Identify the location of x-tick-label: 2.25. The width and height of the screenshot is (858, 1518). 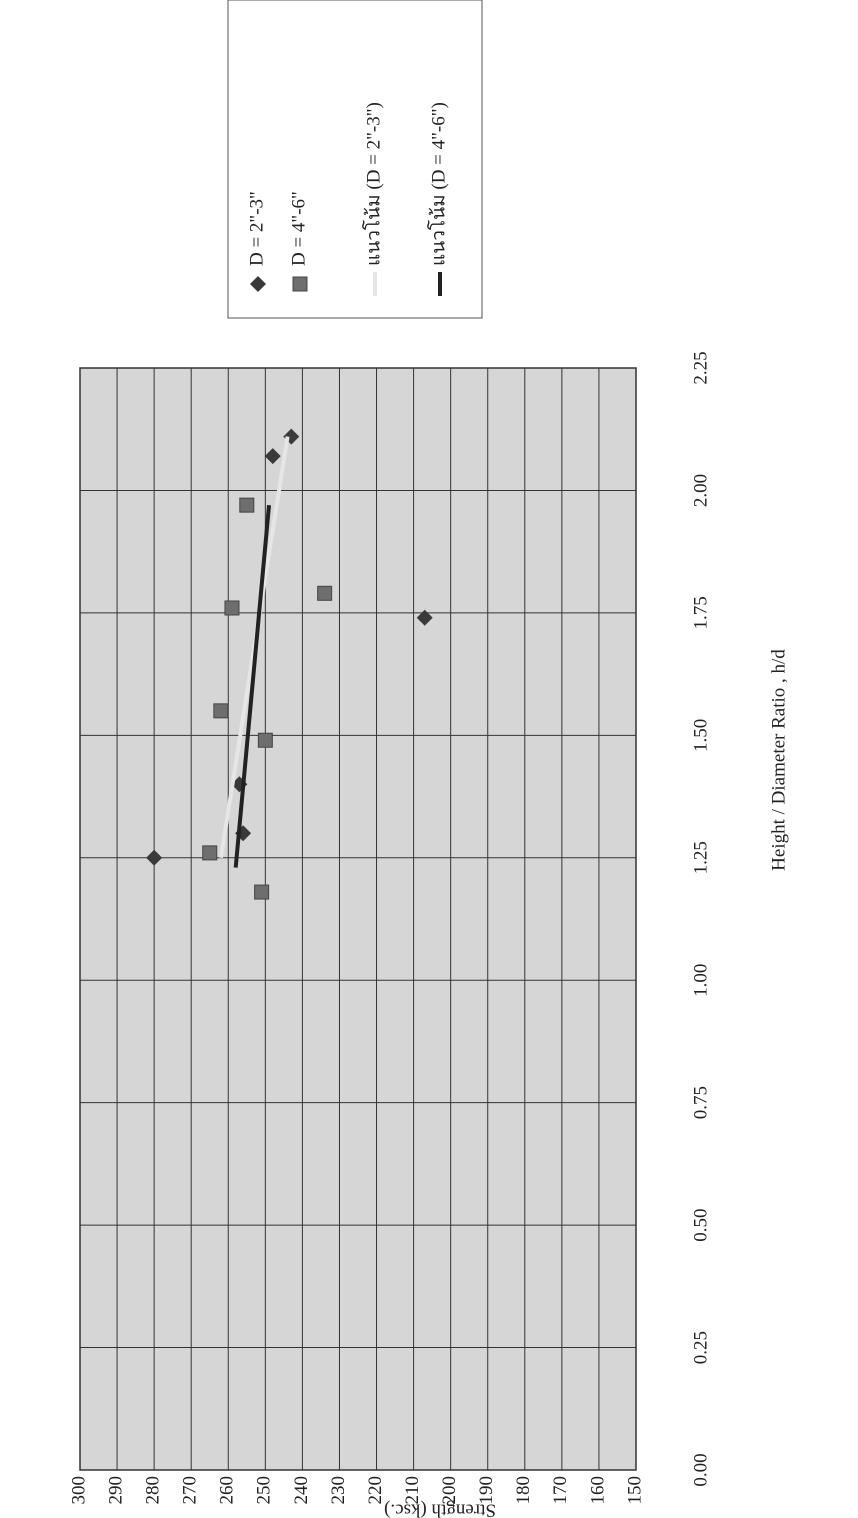
(700, 367).